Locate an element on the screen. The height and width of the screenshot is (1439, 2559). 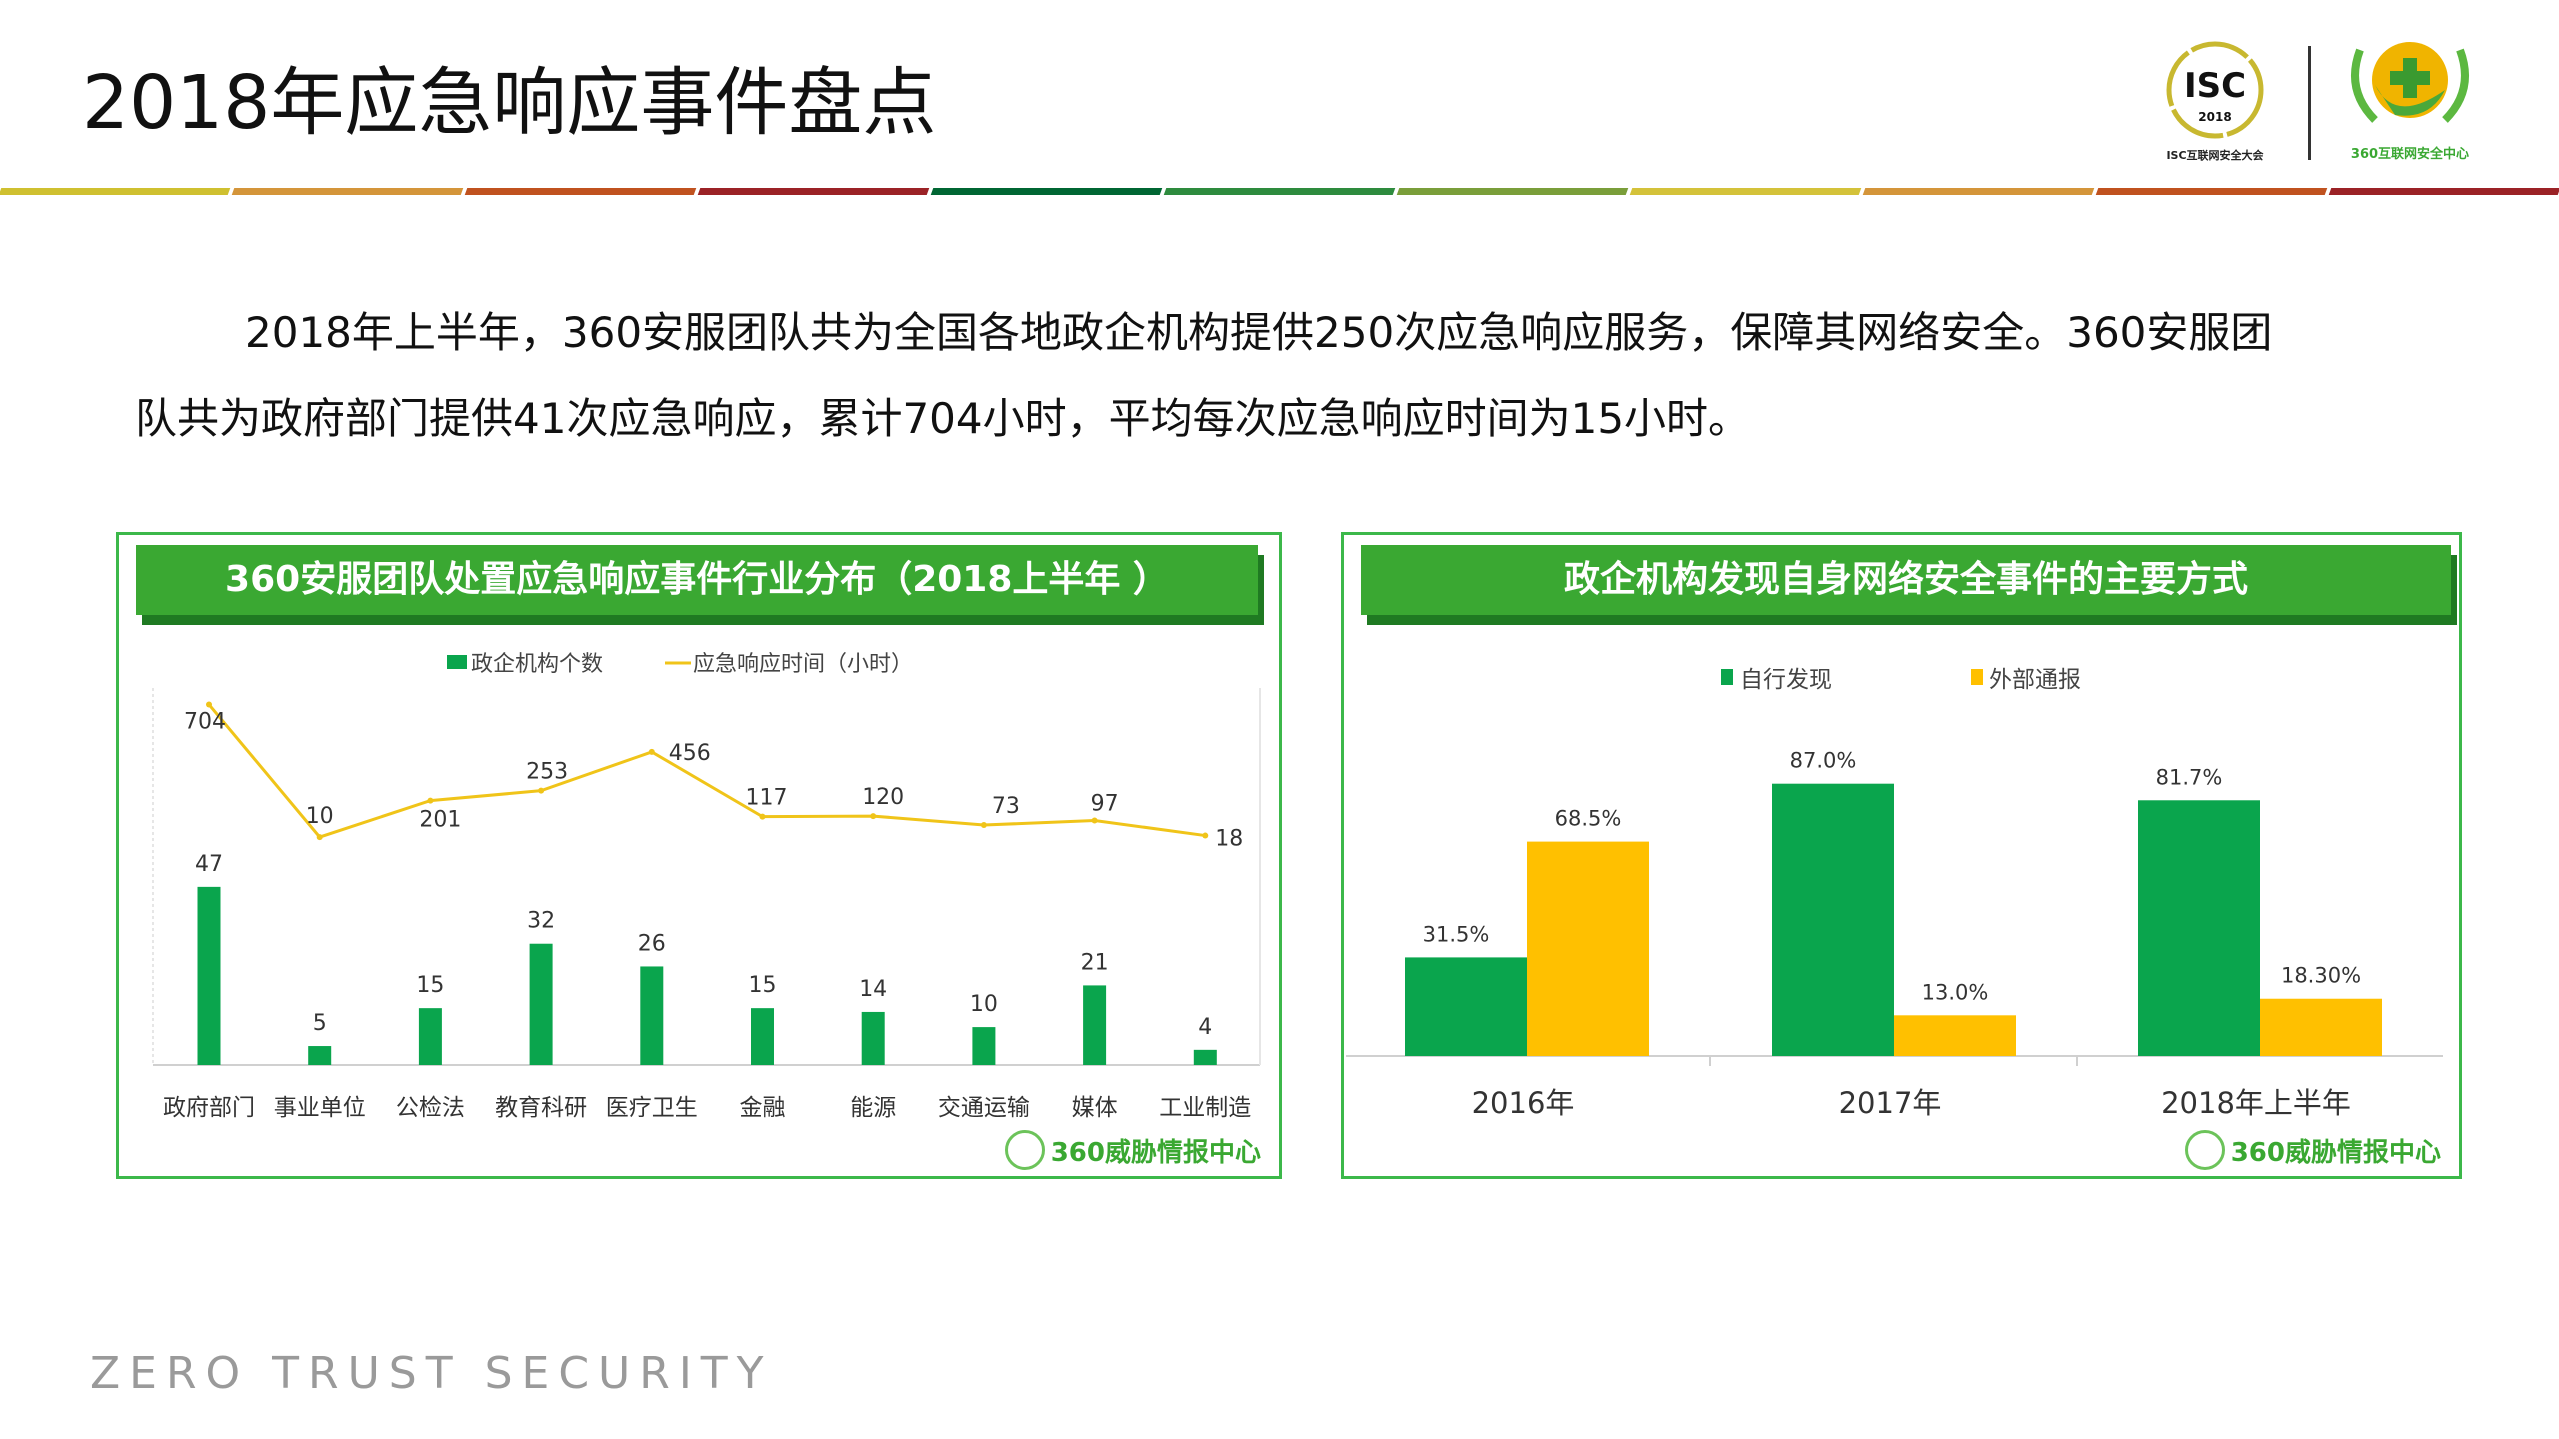
bar-value-label: 10 is located at coordinates (984, 1004).